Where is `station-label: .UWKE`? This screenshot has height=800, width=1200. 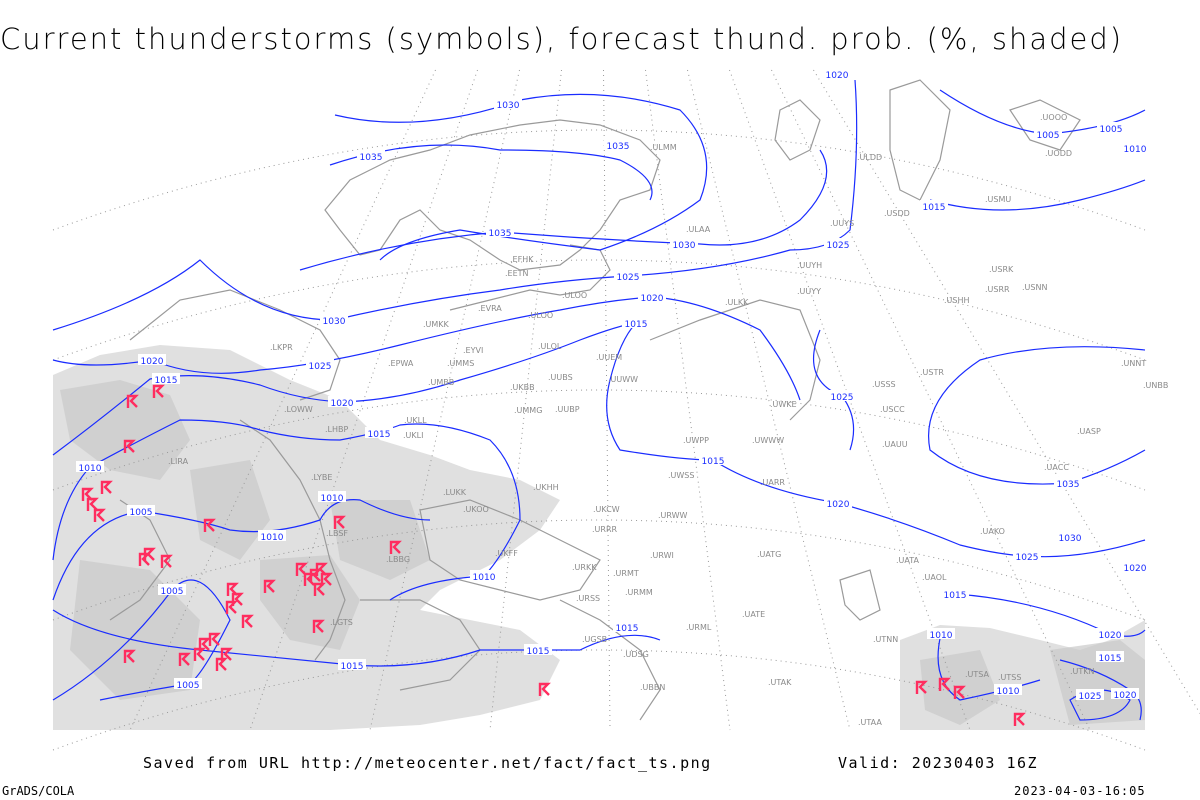
station-label: .UWKE is located at coordinates (783, 404).